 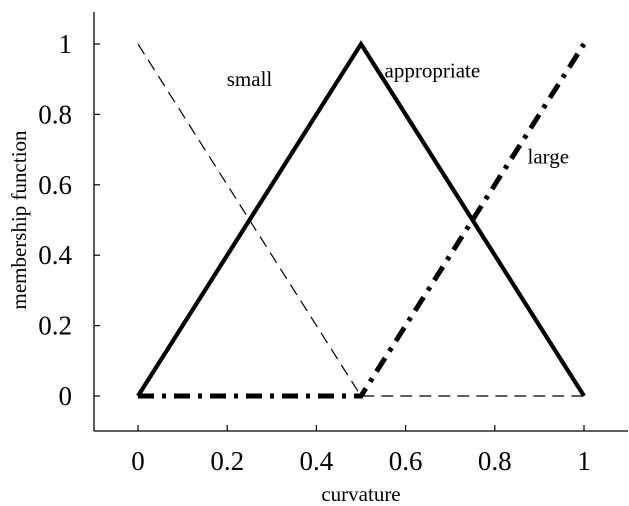 I want to click on y-tick-label: 0.4, so click(x=55, y=255).